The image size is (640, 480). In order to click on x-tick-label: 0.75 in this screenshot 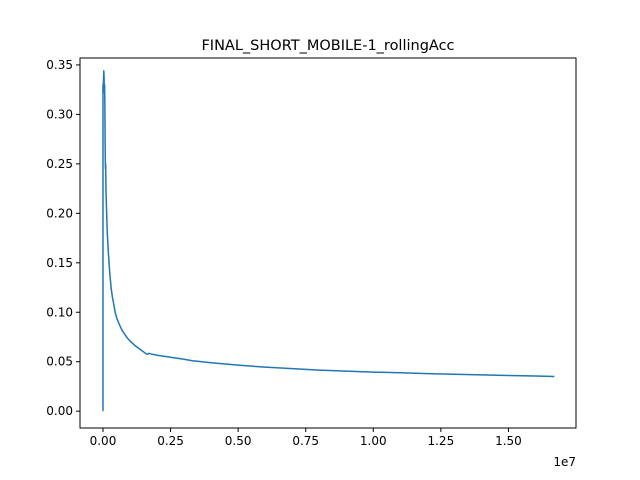, I will do `click(305, 441)`.